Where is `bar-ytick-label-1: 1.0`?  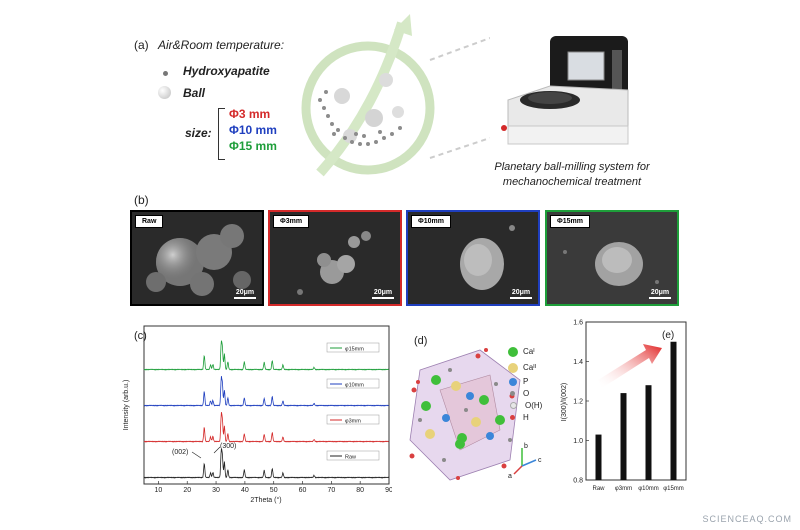 bar-ytick-label-1: 1.0 is located at coordinates (578, 441).